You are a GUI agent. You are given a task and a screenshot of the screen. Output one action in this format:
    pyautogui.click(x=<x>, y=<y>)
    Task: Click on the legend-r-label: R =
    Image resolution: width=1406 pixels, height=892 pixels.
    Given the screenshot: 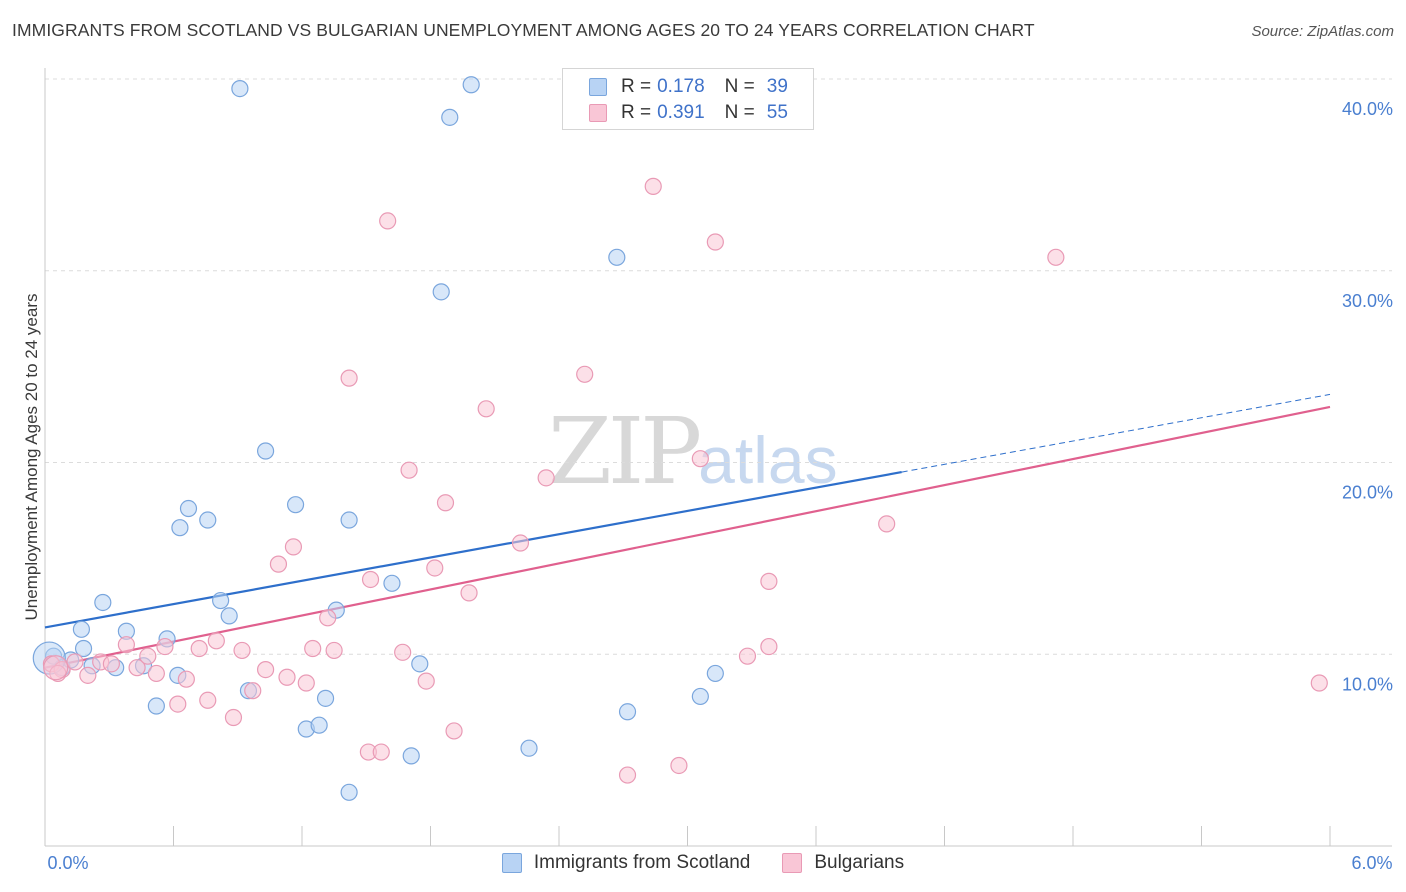 What is the action you would take?
    pyautogui.click(x=636, y=112)
    